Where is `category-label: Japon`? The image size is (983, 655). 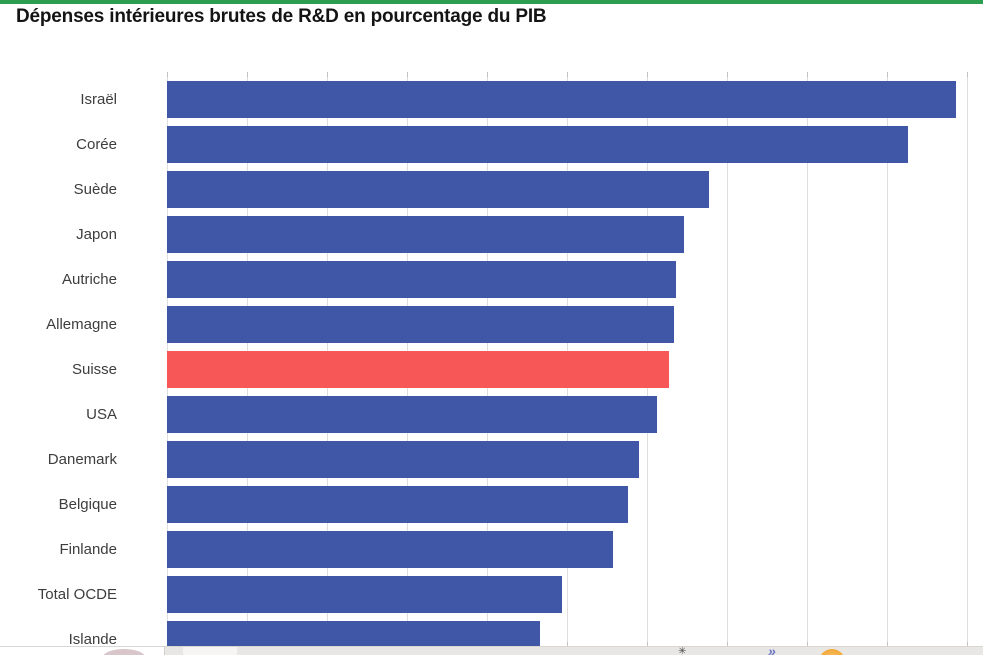 category-label: Japon is located at coordinates (96, 234).